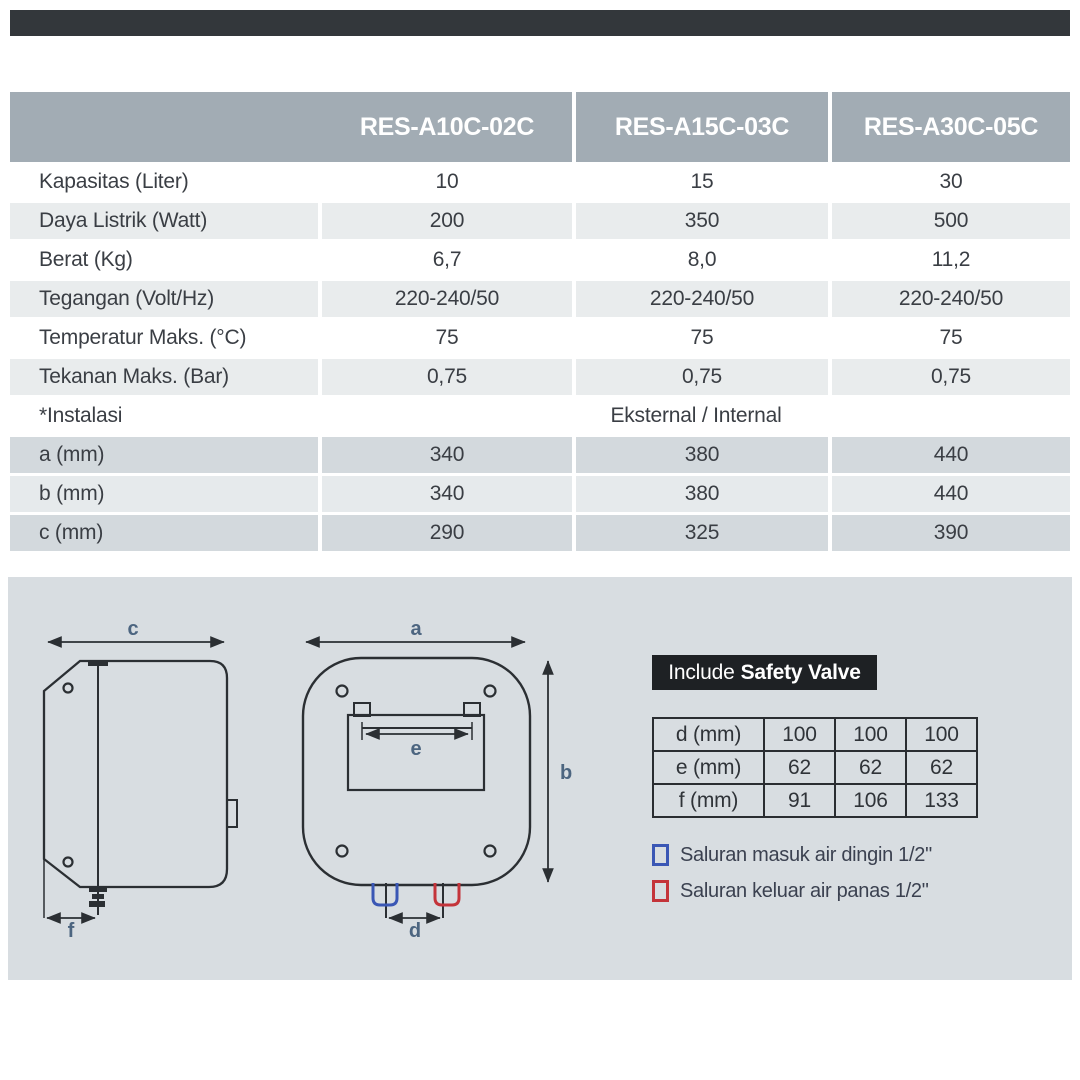 The image size is (1080, 1080). What do you see at coordinates (708, 767) in the screenshot?
I see `dim-row-label: e (mm)` at bounding box center [708, 767].